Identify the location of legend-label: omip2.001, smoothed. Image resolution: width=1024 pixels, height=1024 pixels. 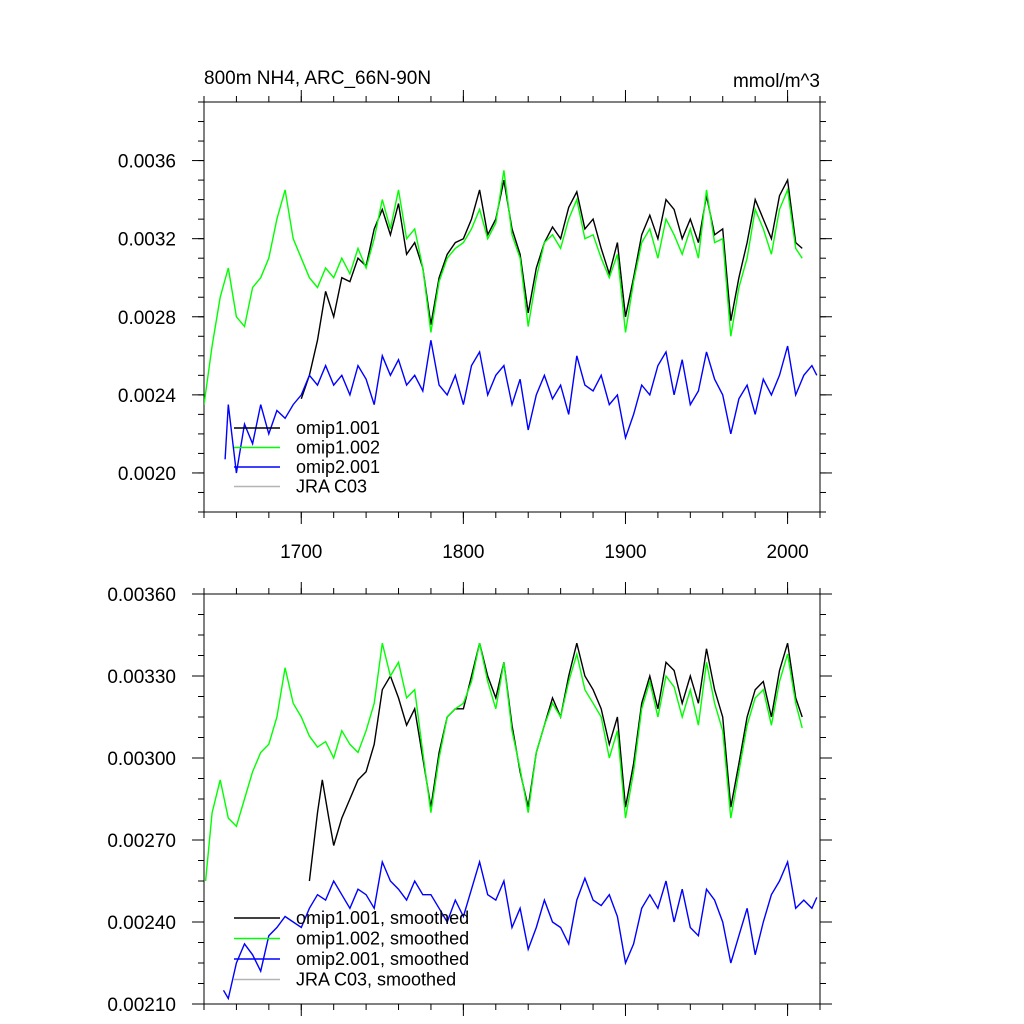
(382, 959).